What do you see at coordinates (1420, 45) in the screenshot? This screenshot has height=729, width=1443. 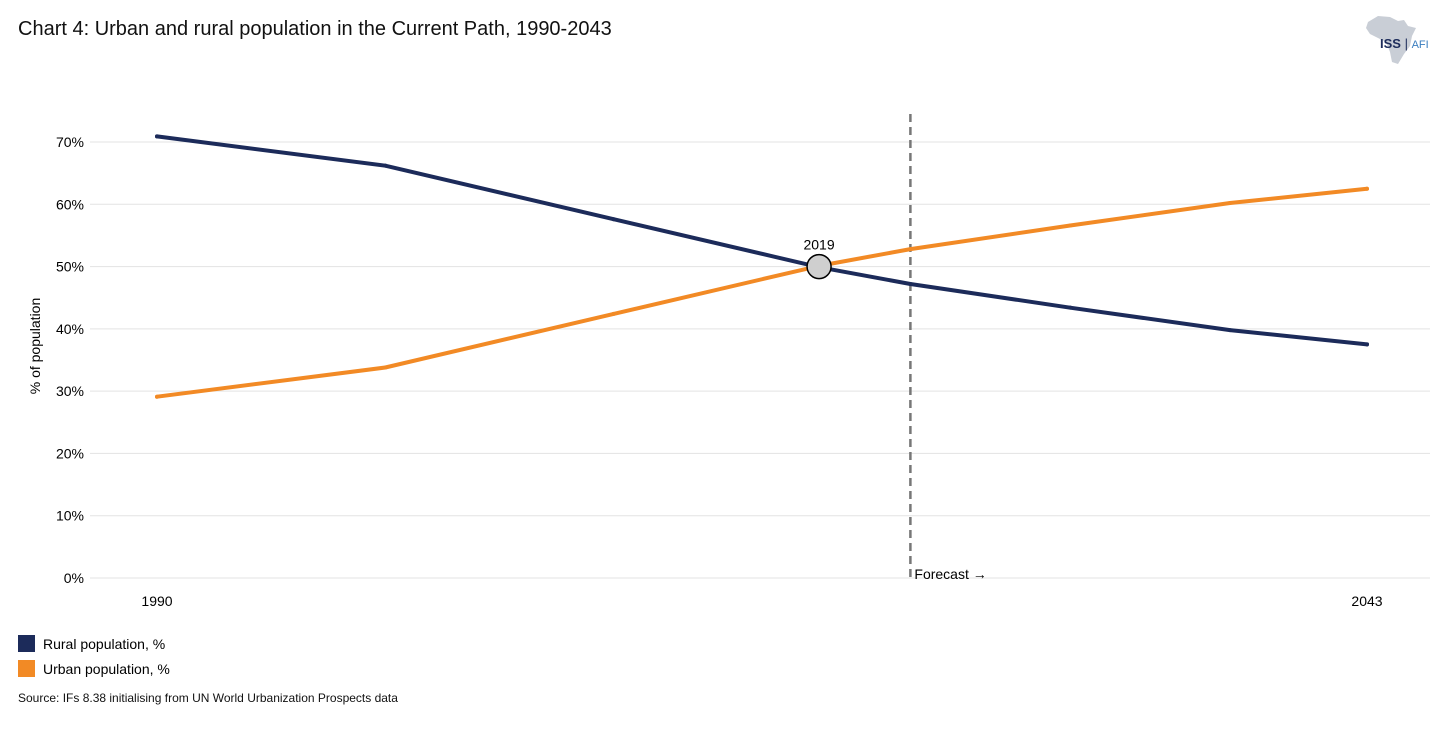 I see `logo-afi-text: AFI` at bounding box center [1420, 45].